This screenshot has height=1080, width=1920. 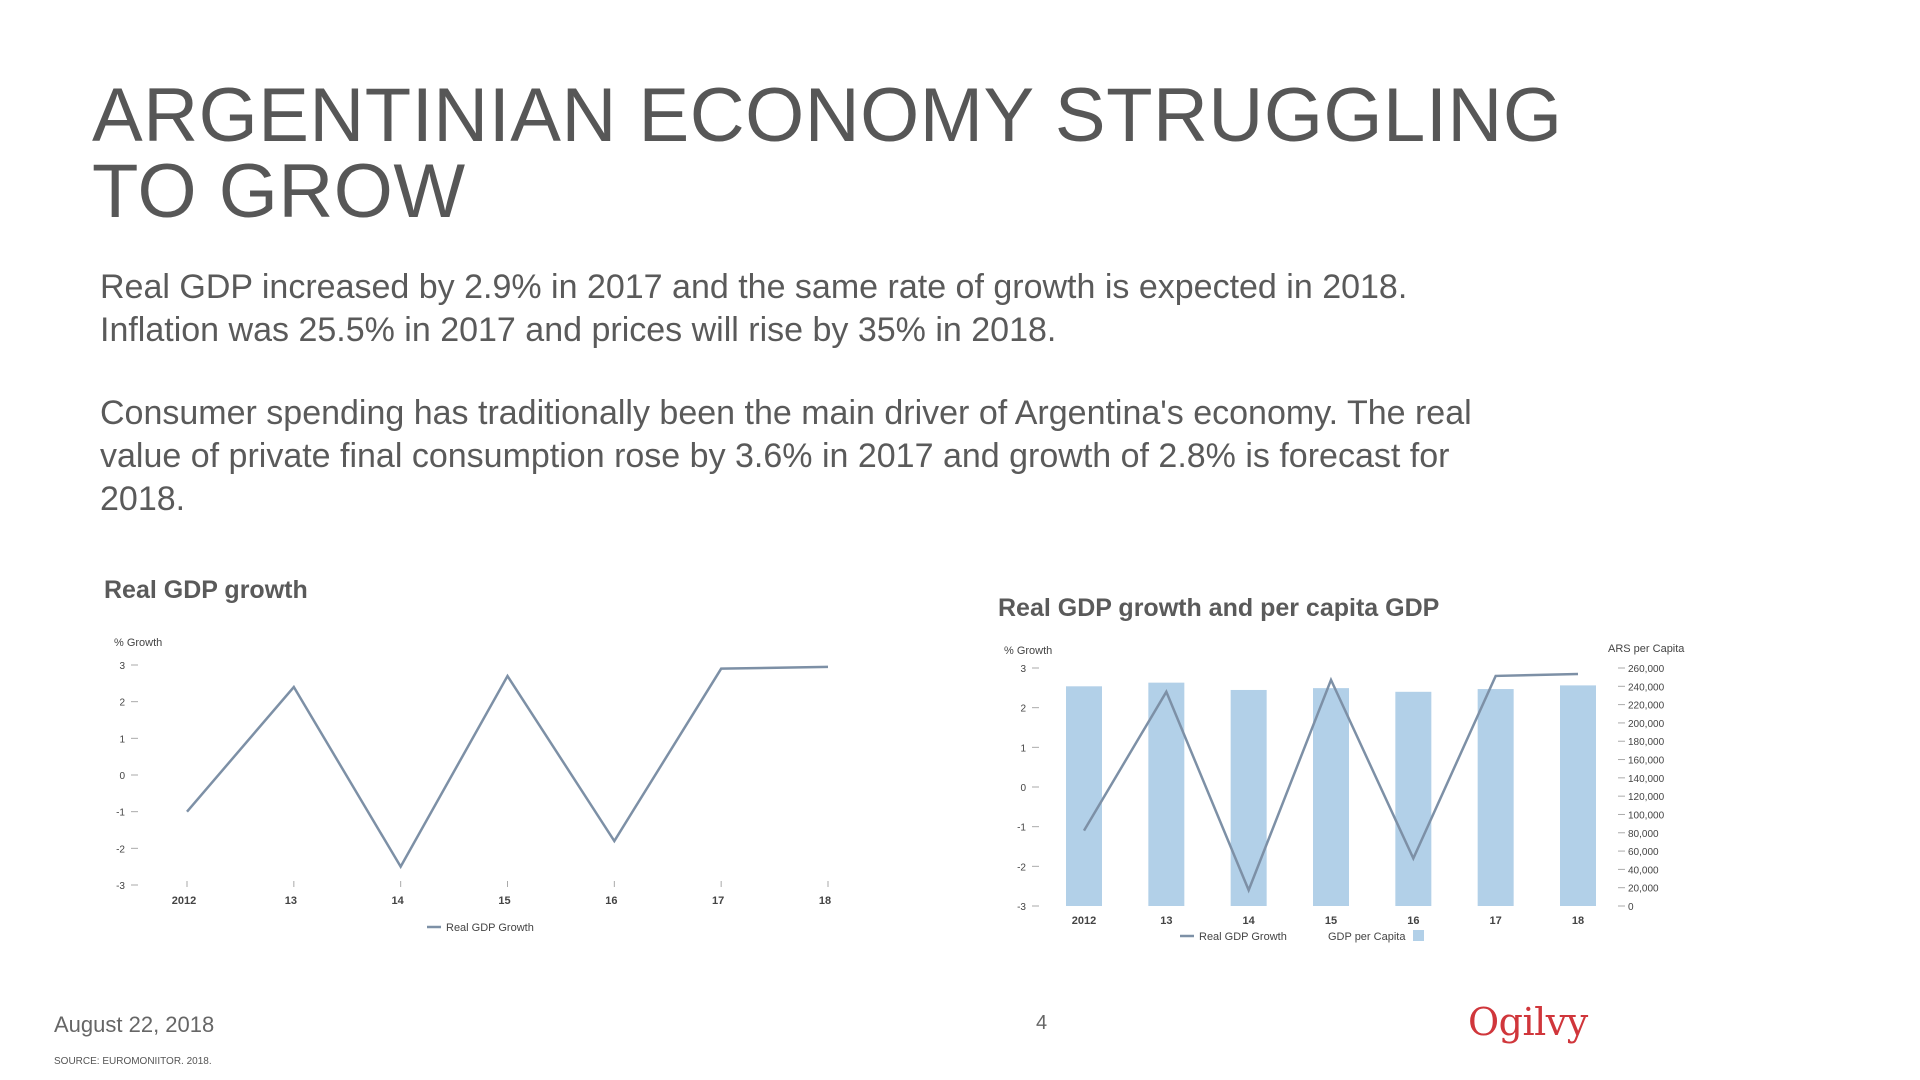 What do you see at coordinates (1646, 742) in the screenshot?
I see `y2-tick-label: 180,000` at bounding box center [1646, 742].